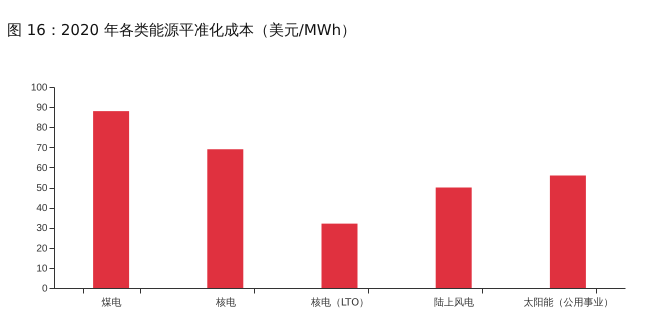 The width and height of the screenshot is (662, 314). I want to click on y-tick-label: 50, so click(42, 188).